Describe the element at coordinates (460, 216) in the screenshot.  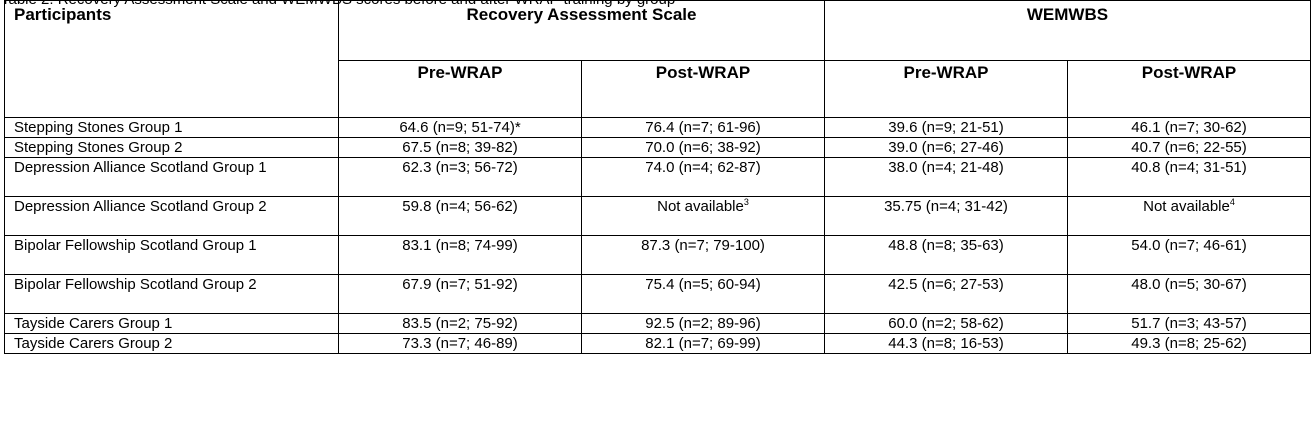
I see `ras-pre-cell: 59.8 (n=4; 56-62)` at that location.